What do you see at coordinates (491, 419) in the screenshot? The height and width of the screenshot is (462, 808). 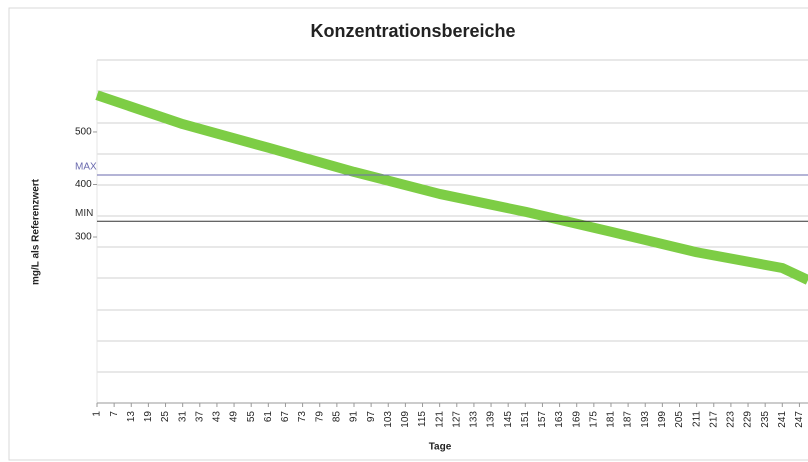 I see `x-tick-label: 139` at bounding box center [491, 419].